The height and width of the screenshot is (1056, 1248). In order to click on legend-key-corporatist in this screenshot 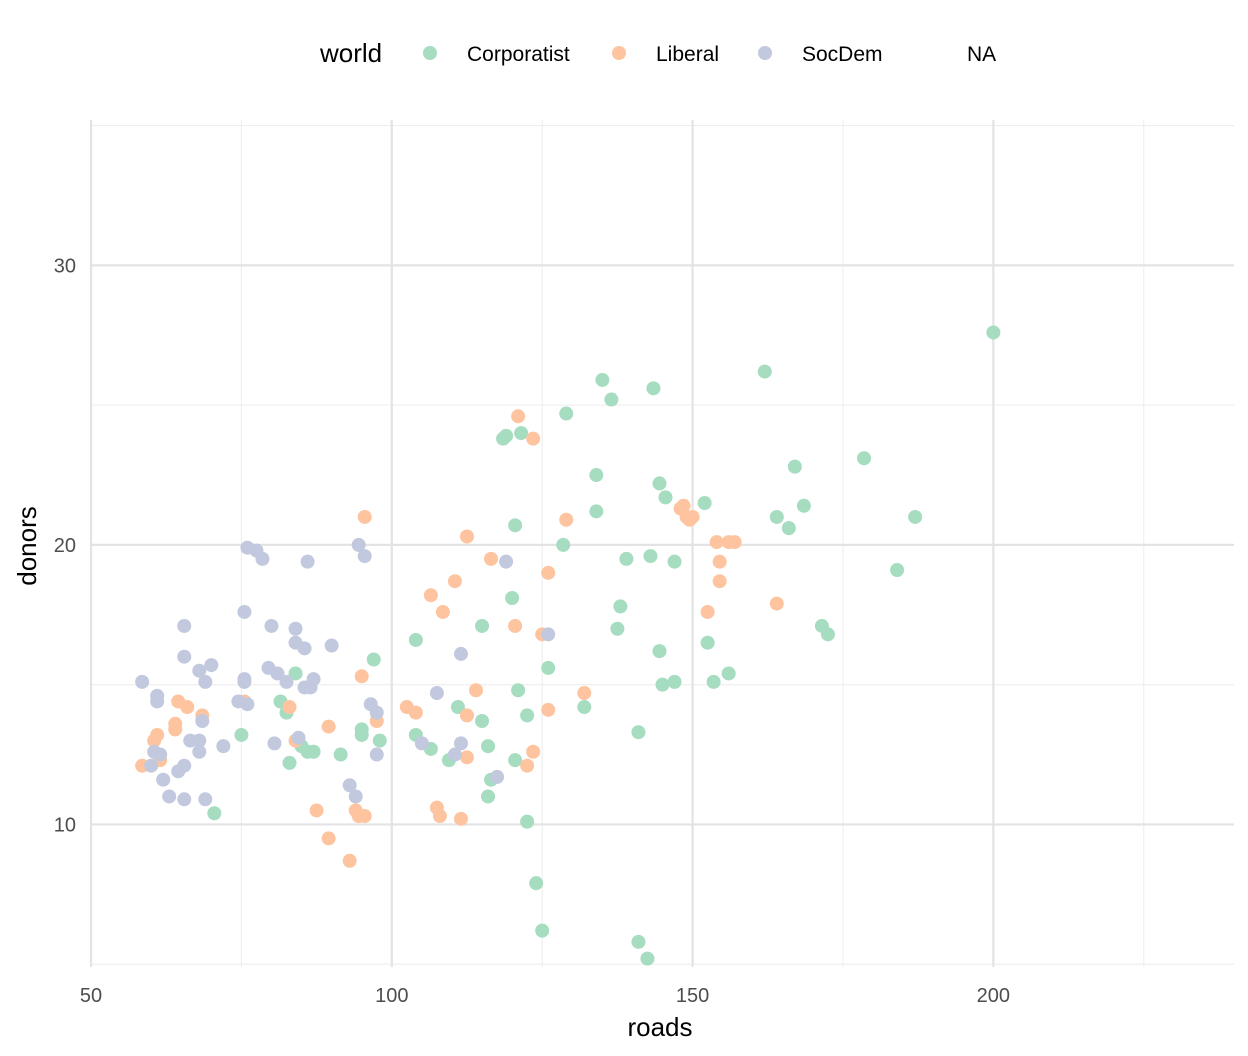, I will do `click(430, 53)`.